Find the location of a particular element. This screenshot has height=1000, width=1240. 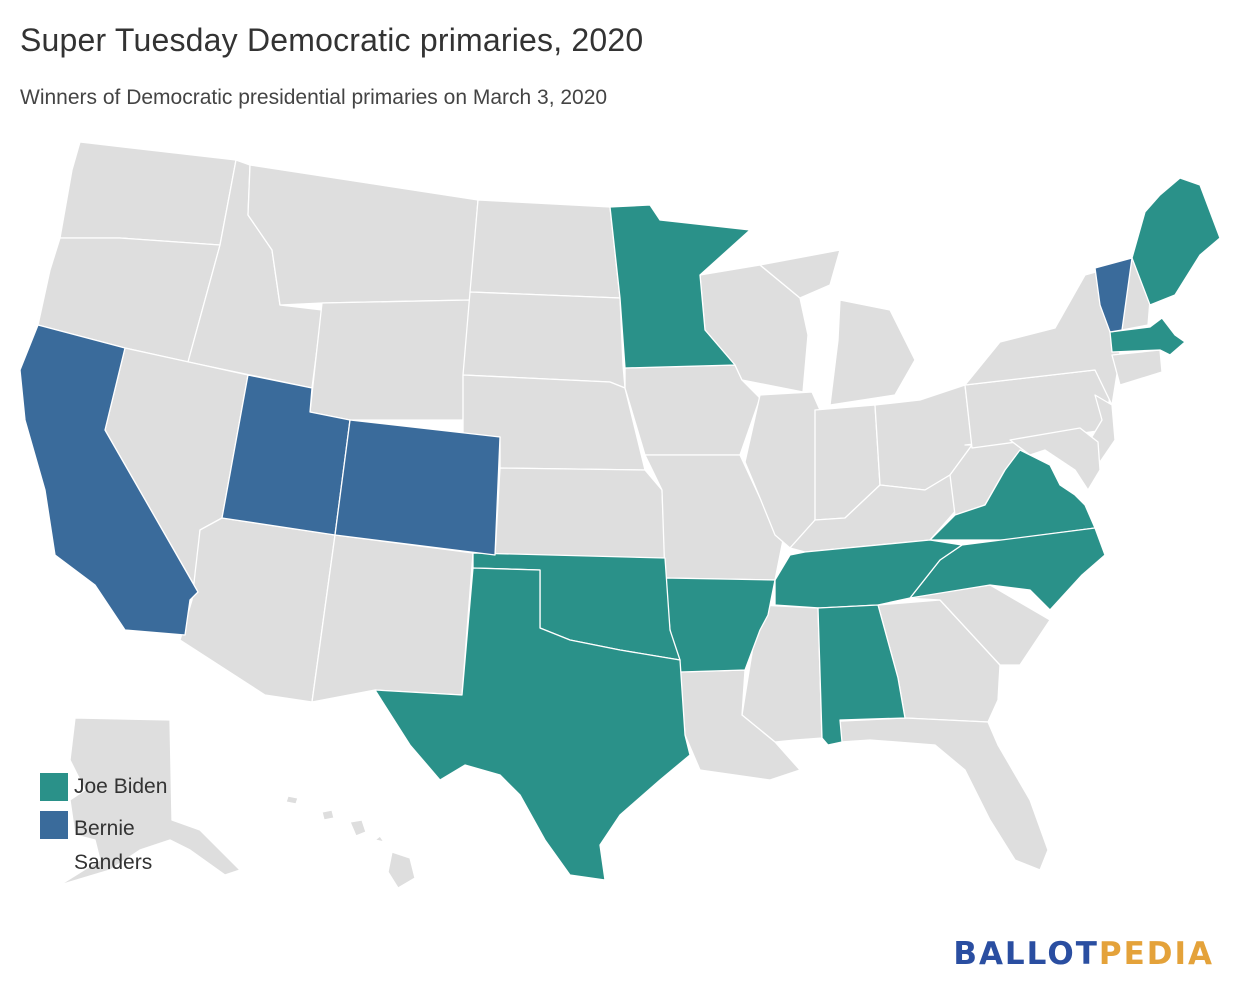

state-texas is located at coordinates (532, 724).